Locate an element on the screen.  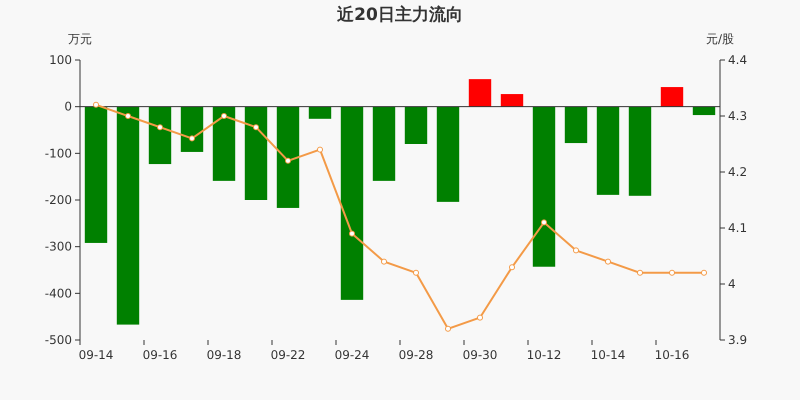
y2-tick-label: 3.9 is located at coordinates (738, 340).